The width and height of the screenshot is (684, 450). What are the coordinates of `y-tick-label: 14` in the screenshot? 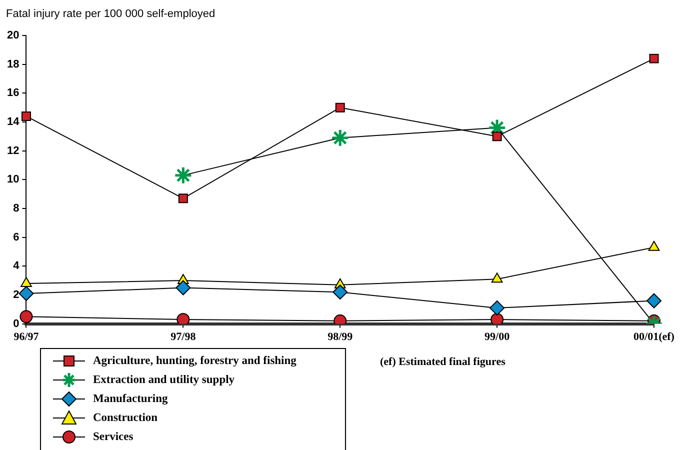 It's located at (13, 122).